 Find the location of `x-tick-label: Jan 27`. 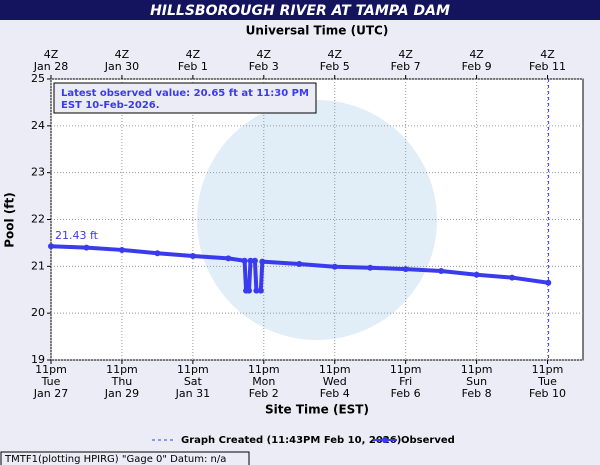

x-tick-label: Jan 27 is located at coordinates (50, 393).